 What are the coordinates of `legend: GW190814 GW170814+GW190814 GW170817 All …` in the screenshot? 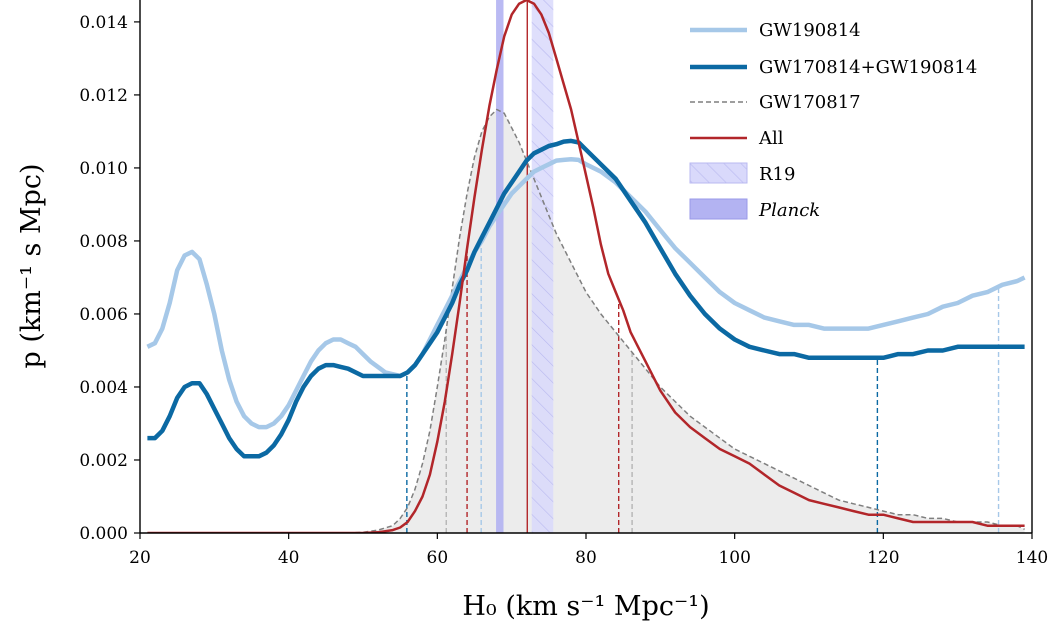 It's located at (833, 120).